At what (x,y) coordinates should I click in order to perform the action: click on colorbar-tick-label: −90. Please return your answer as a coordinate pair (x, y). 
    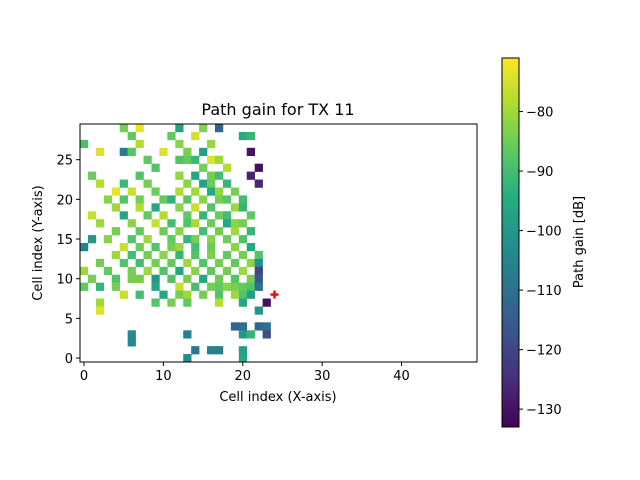
    Looking at the image, I should click on (539, 172).